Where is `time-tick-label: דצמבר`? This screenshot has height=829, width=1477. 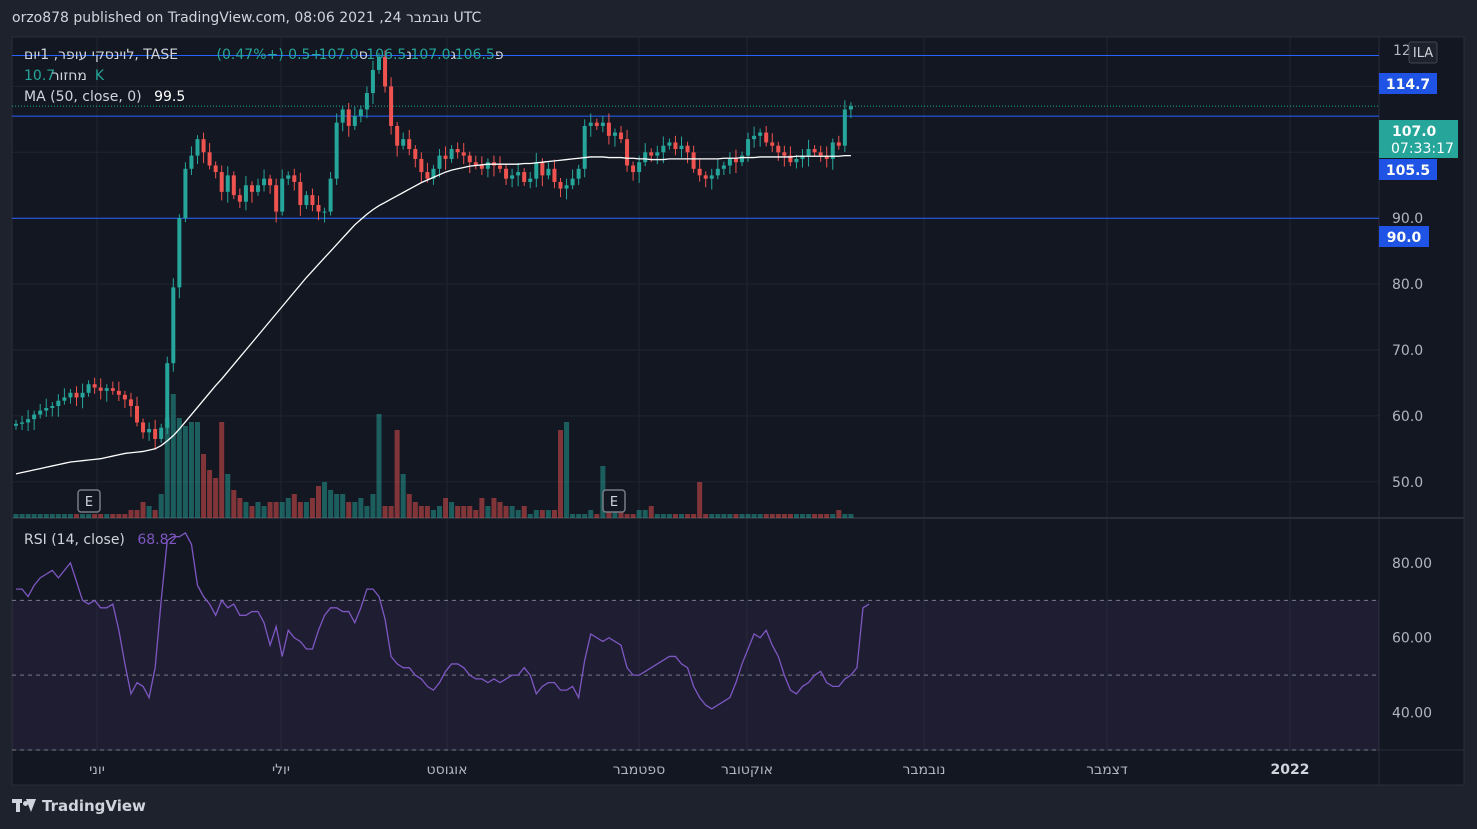
time-tick-label: דצמבר is located at coordinates (1107, 770).